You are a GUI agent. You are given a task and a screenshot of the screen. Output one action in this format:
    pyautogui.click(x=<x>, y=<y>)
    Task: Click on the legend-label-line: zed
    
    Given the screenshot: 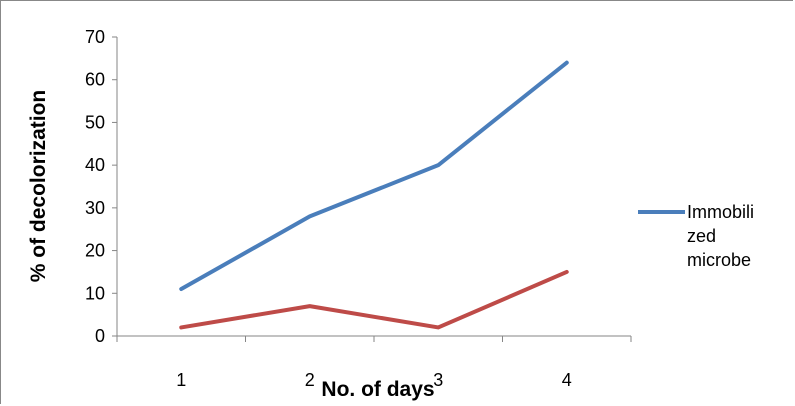 What is the action you would take?
    pyautogui.click(x=701, y=236)
    